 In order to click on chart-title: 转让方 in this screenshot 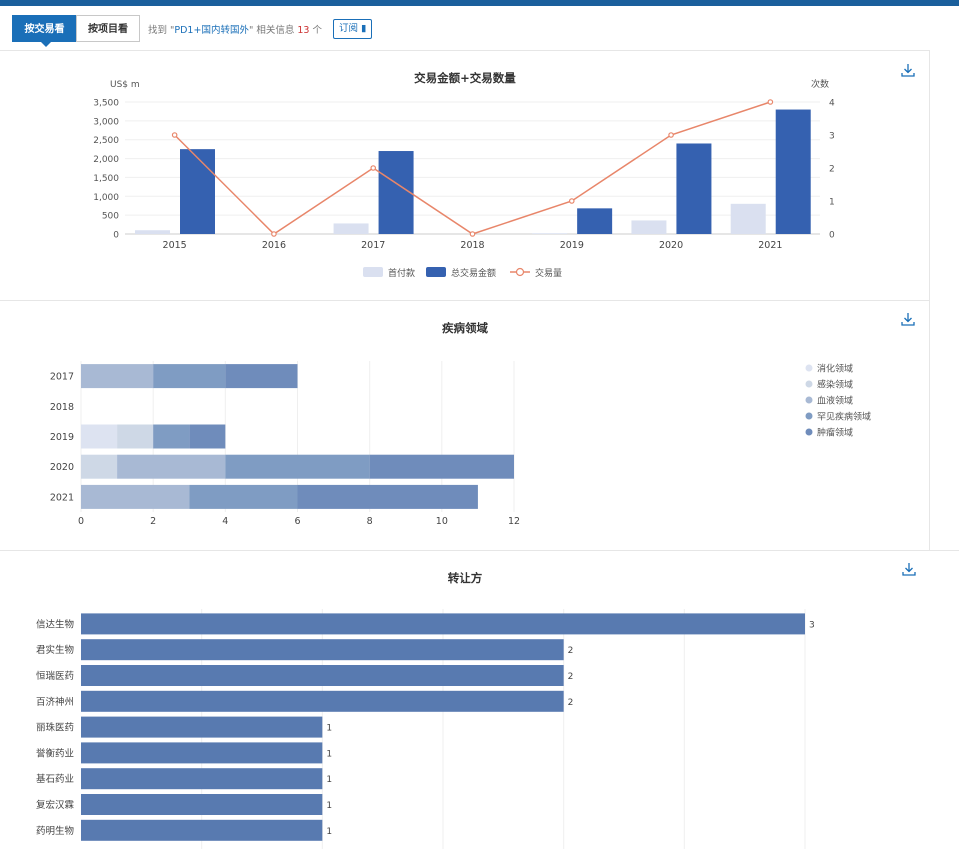, I will do `click(465, 578)`.